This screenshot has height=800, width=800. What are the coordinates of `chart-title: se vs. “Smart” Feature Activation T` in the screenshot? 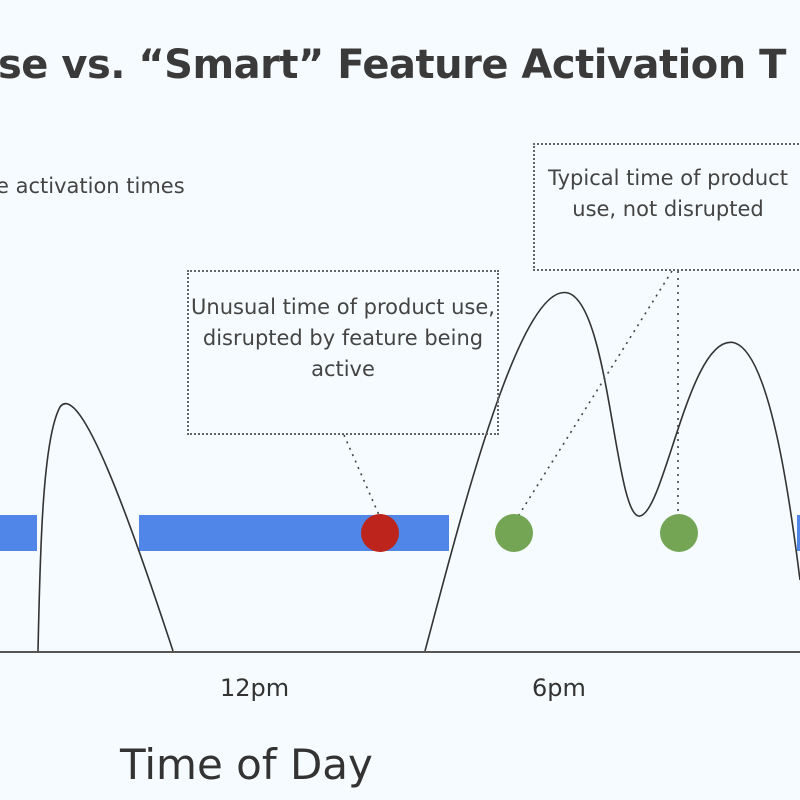 It's located at (393, 65).